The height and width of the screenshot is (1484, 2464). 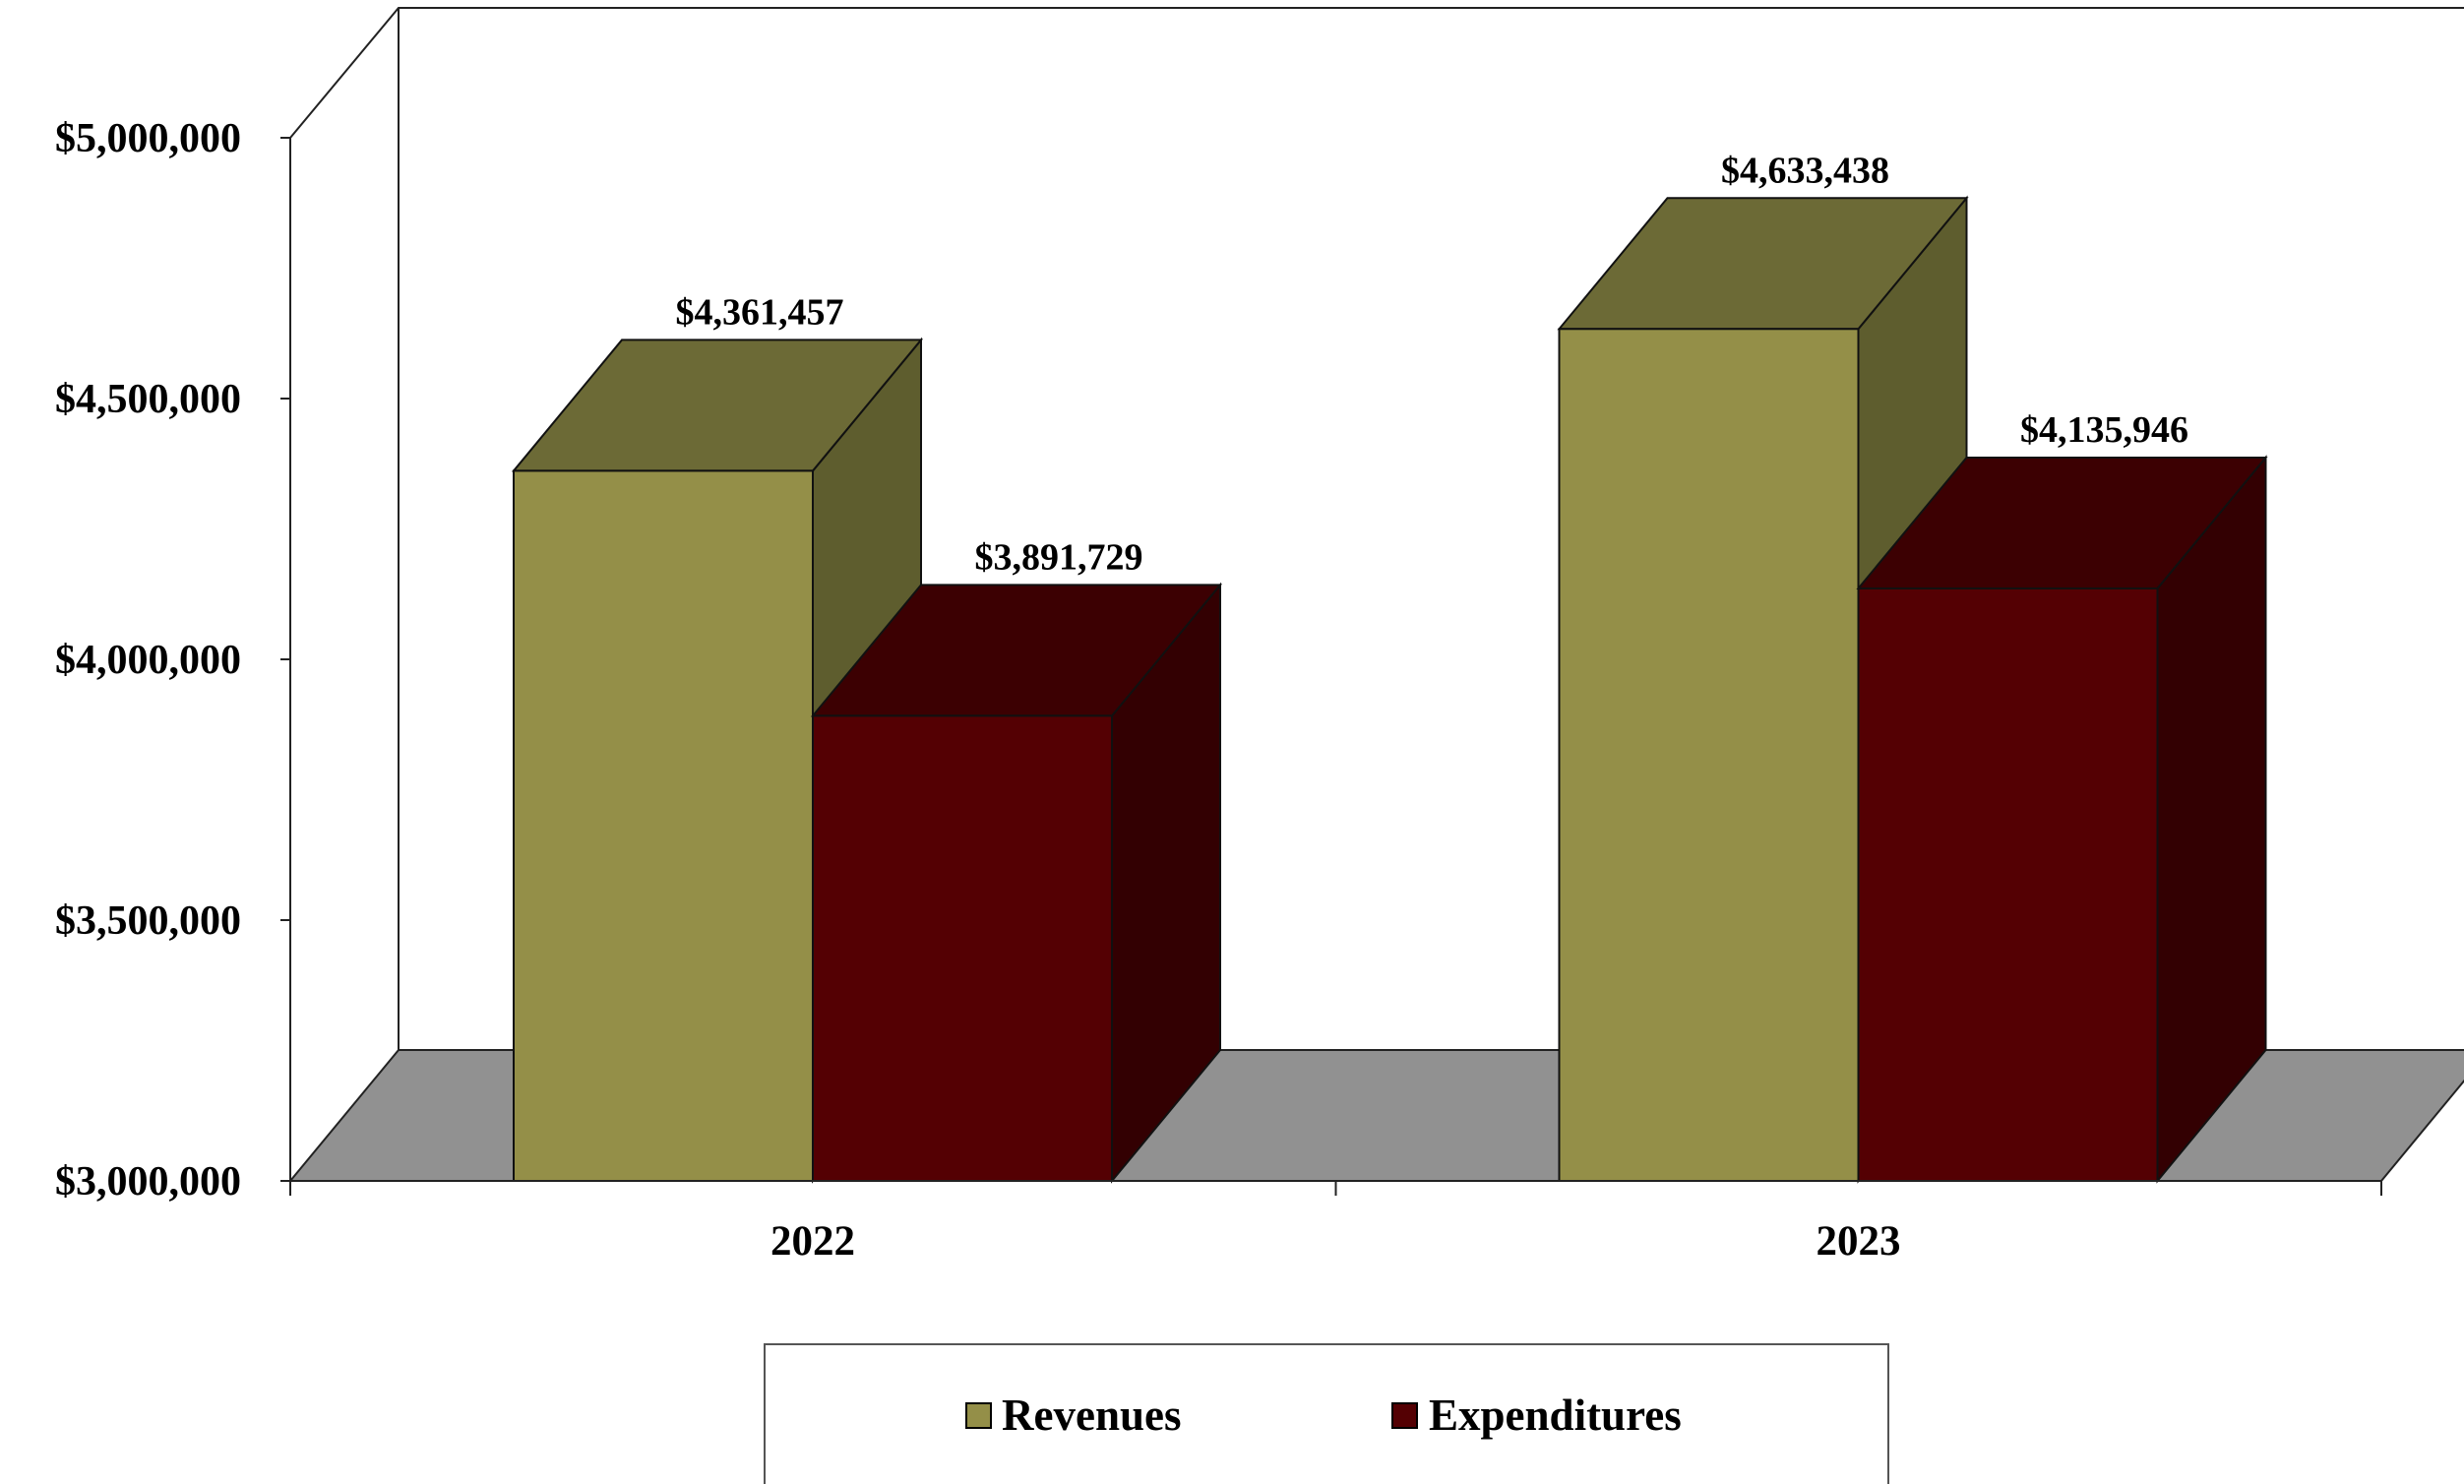 What do you see at coordinates (1805, 171) in the screenshot?
I see `data-label-revenues-2023: $4,633,438` at bounding box center [1805, 171].